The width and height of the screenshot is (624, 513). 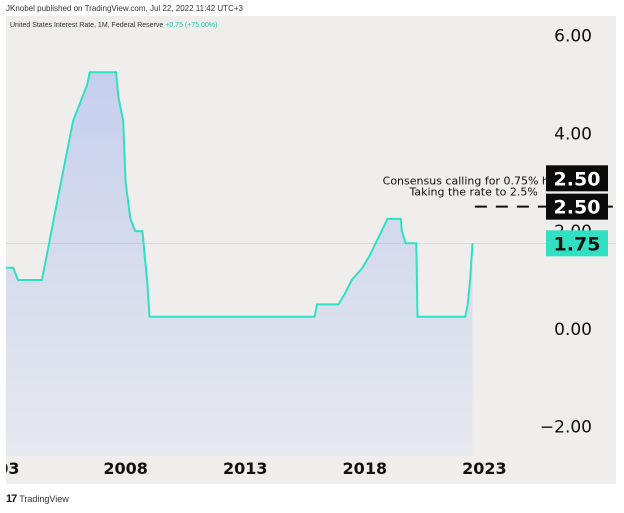 I want to click on tradingview-footer: 17 TradingView, so click(x=37, y=499).